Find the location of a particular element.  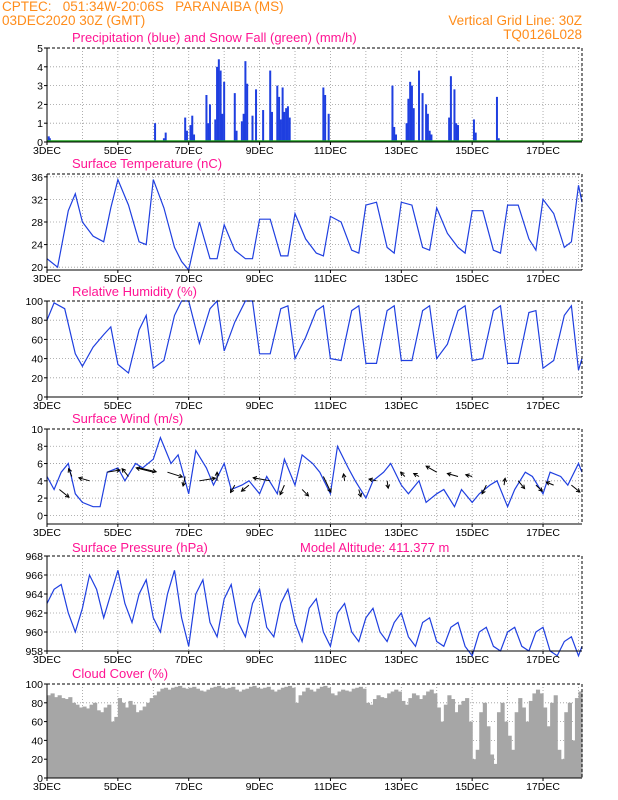

x-tick-label: 3DEC is located at coordinates (47, 151).